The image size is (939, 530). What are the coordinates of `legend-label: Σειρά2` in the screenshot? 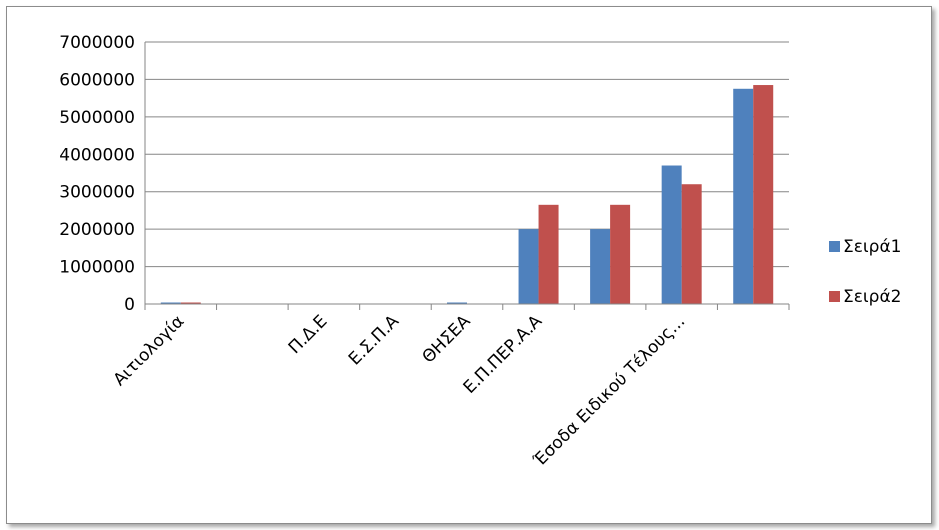 It's located at (872, 297).